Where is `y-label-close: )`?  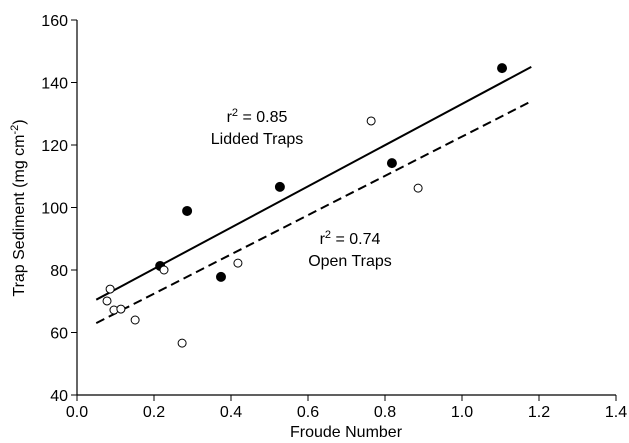 y-label-close: ) is located at coordinates (19, 121).